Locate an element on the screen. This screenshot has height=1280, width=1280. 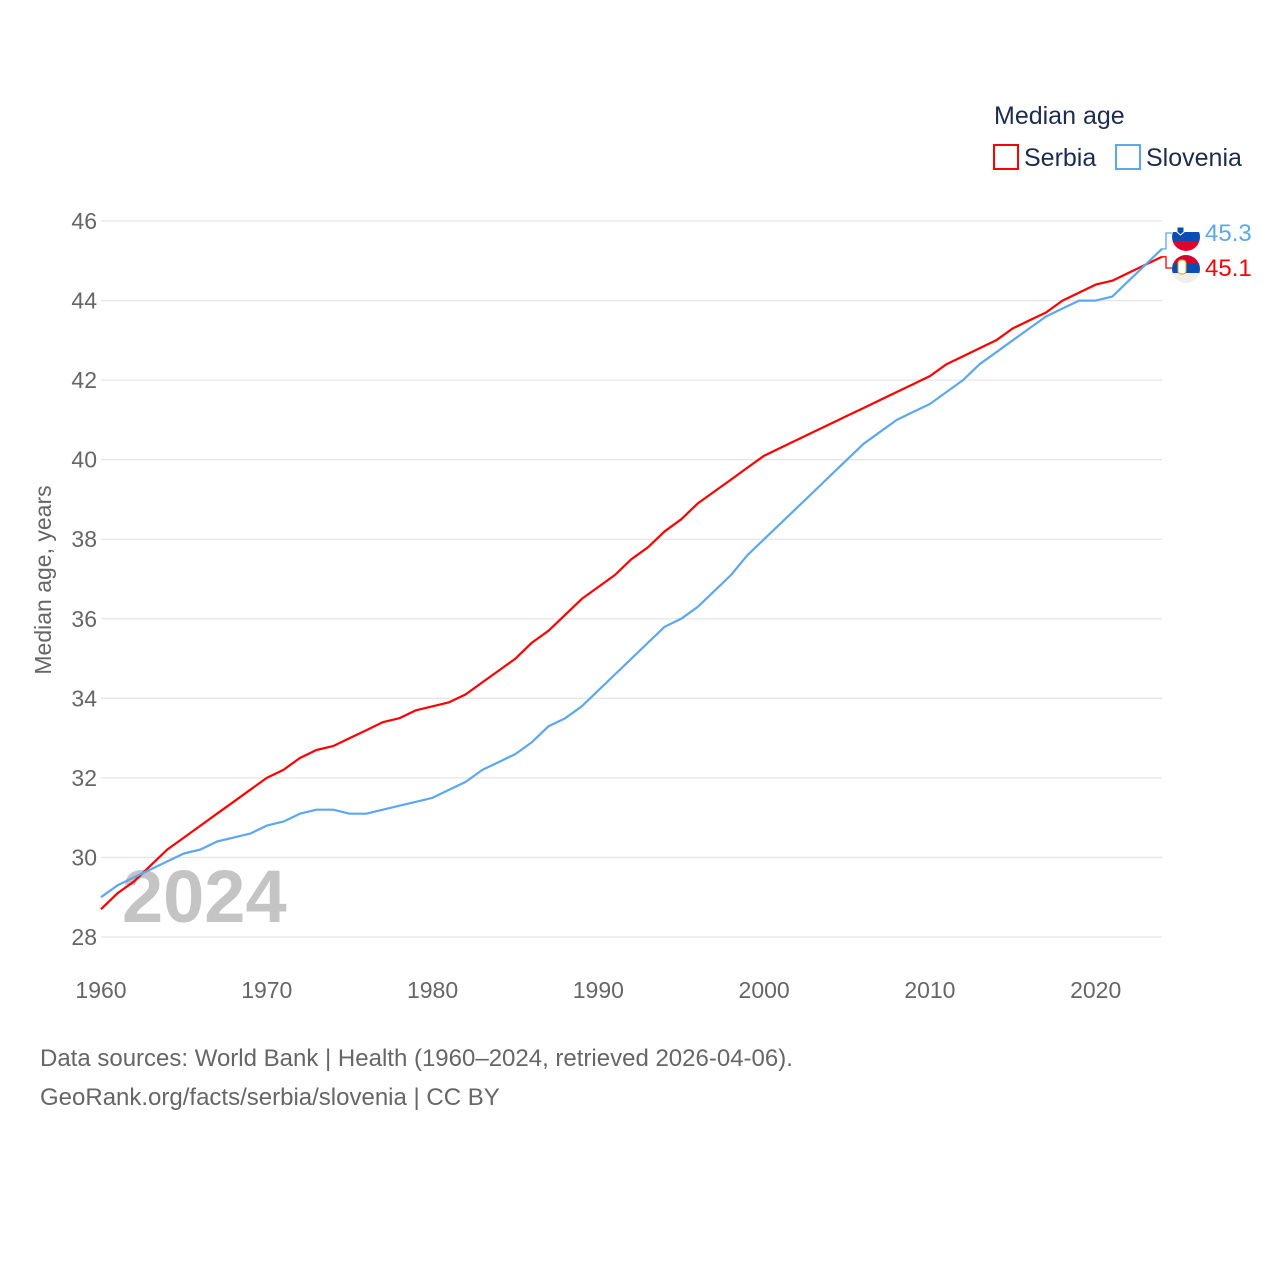
legend-label-serbia: Serbia is located at coordinates (1060, 158).